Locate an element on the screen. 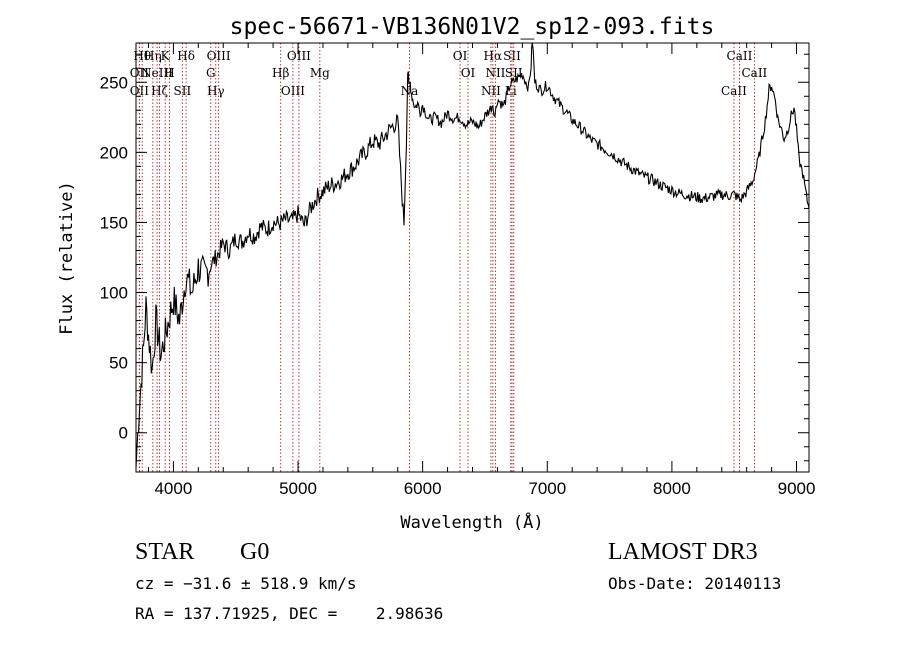 This screenshot has height=649, width=900. x-tick-label: 7000 is located at coordinates (547, 488).